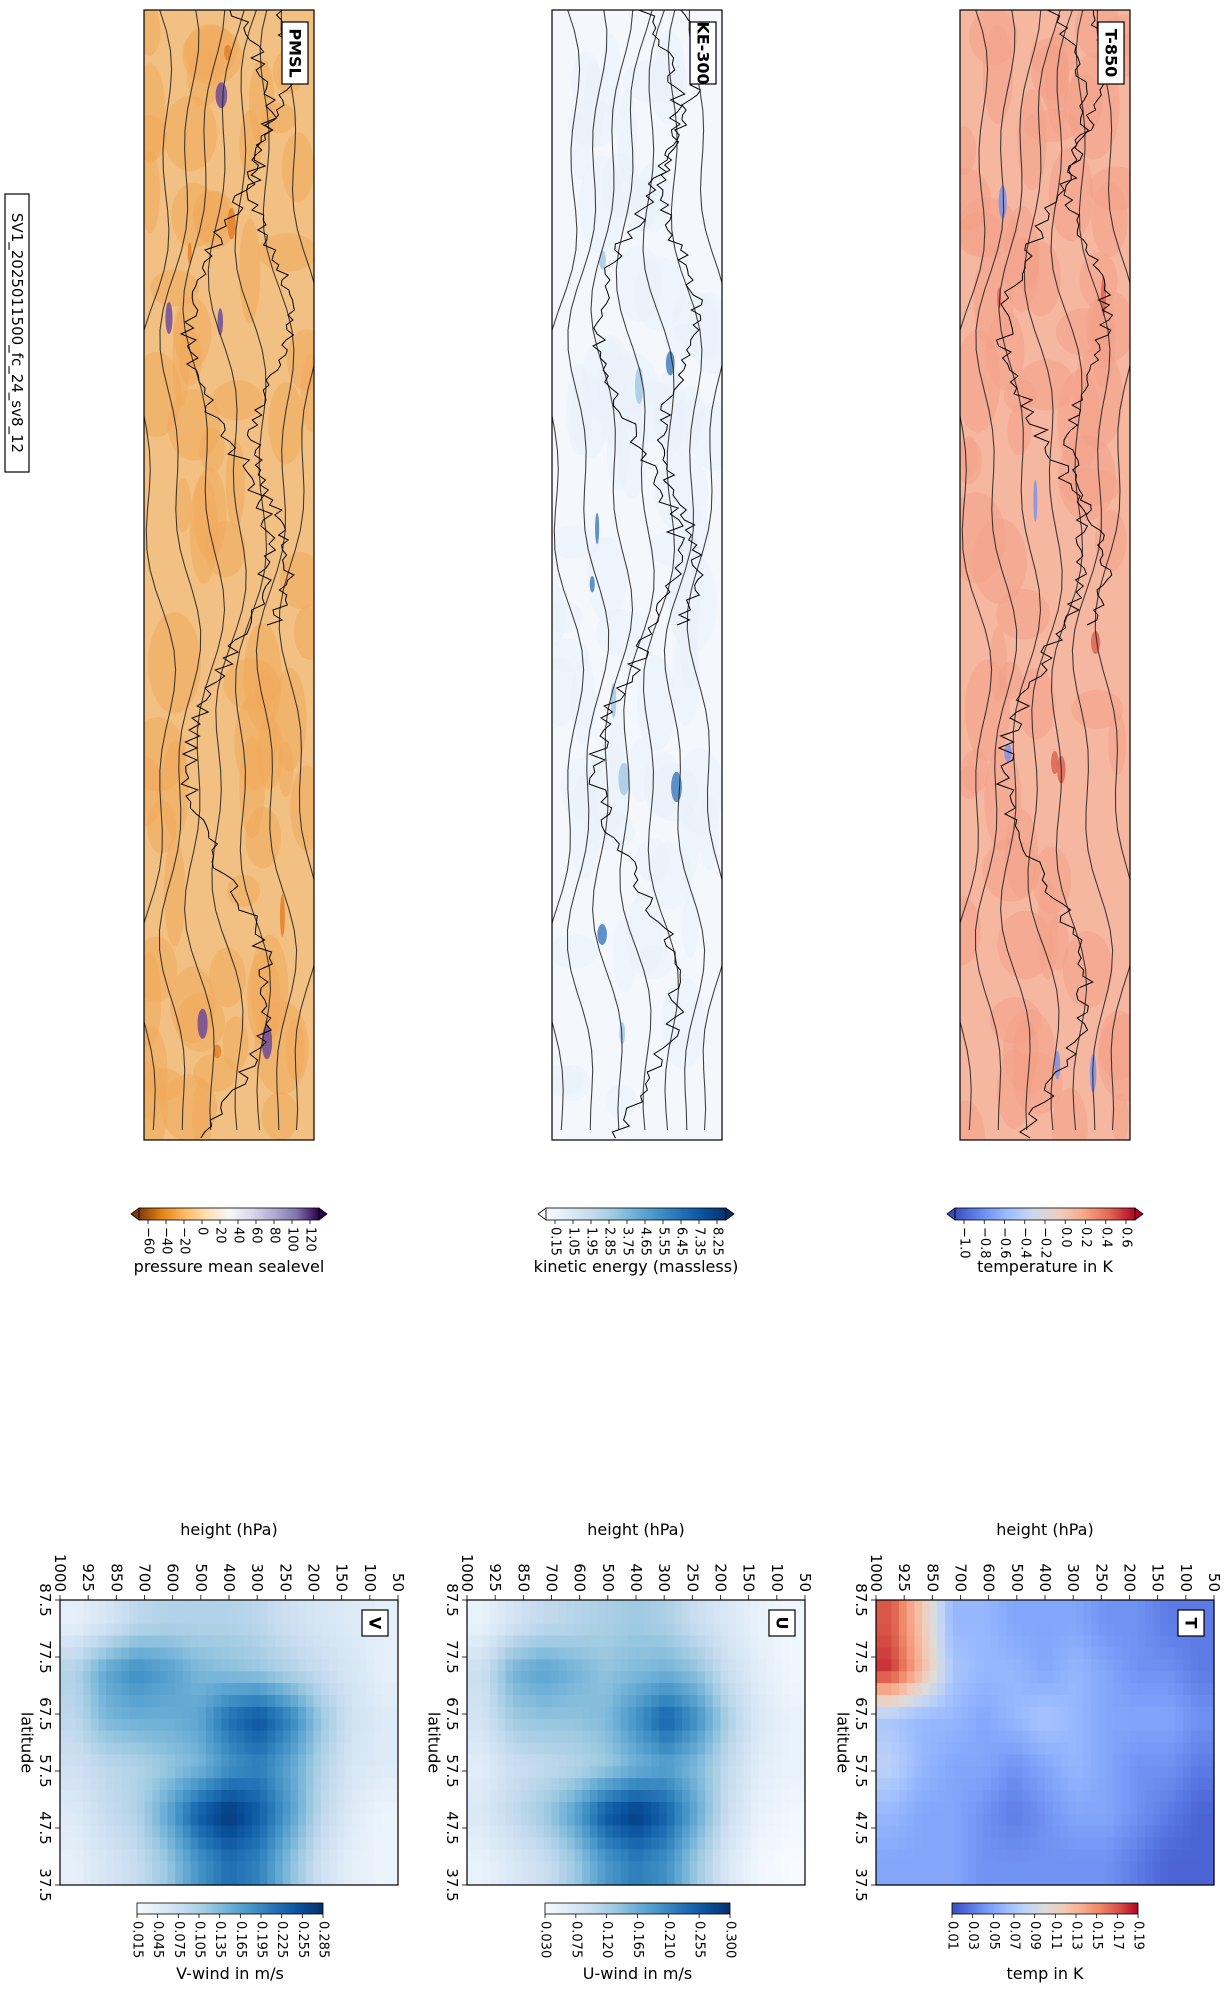  I want to click on colorbar-tick-label: 0.195, so click(261, 1939).